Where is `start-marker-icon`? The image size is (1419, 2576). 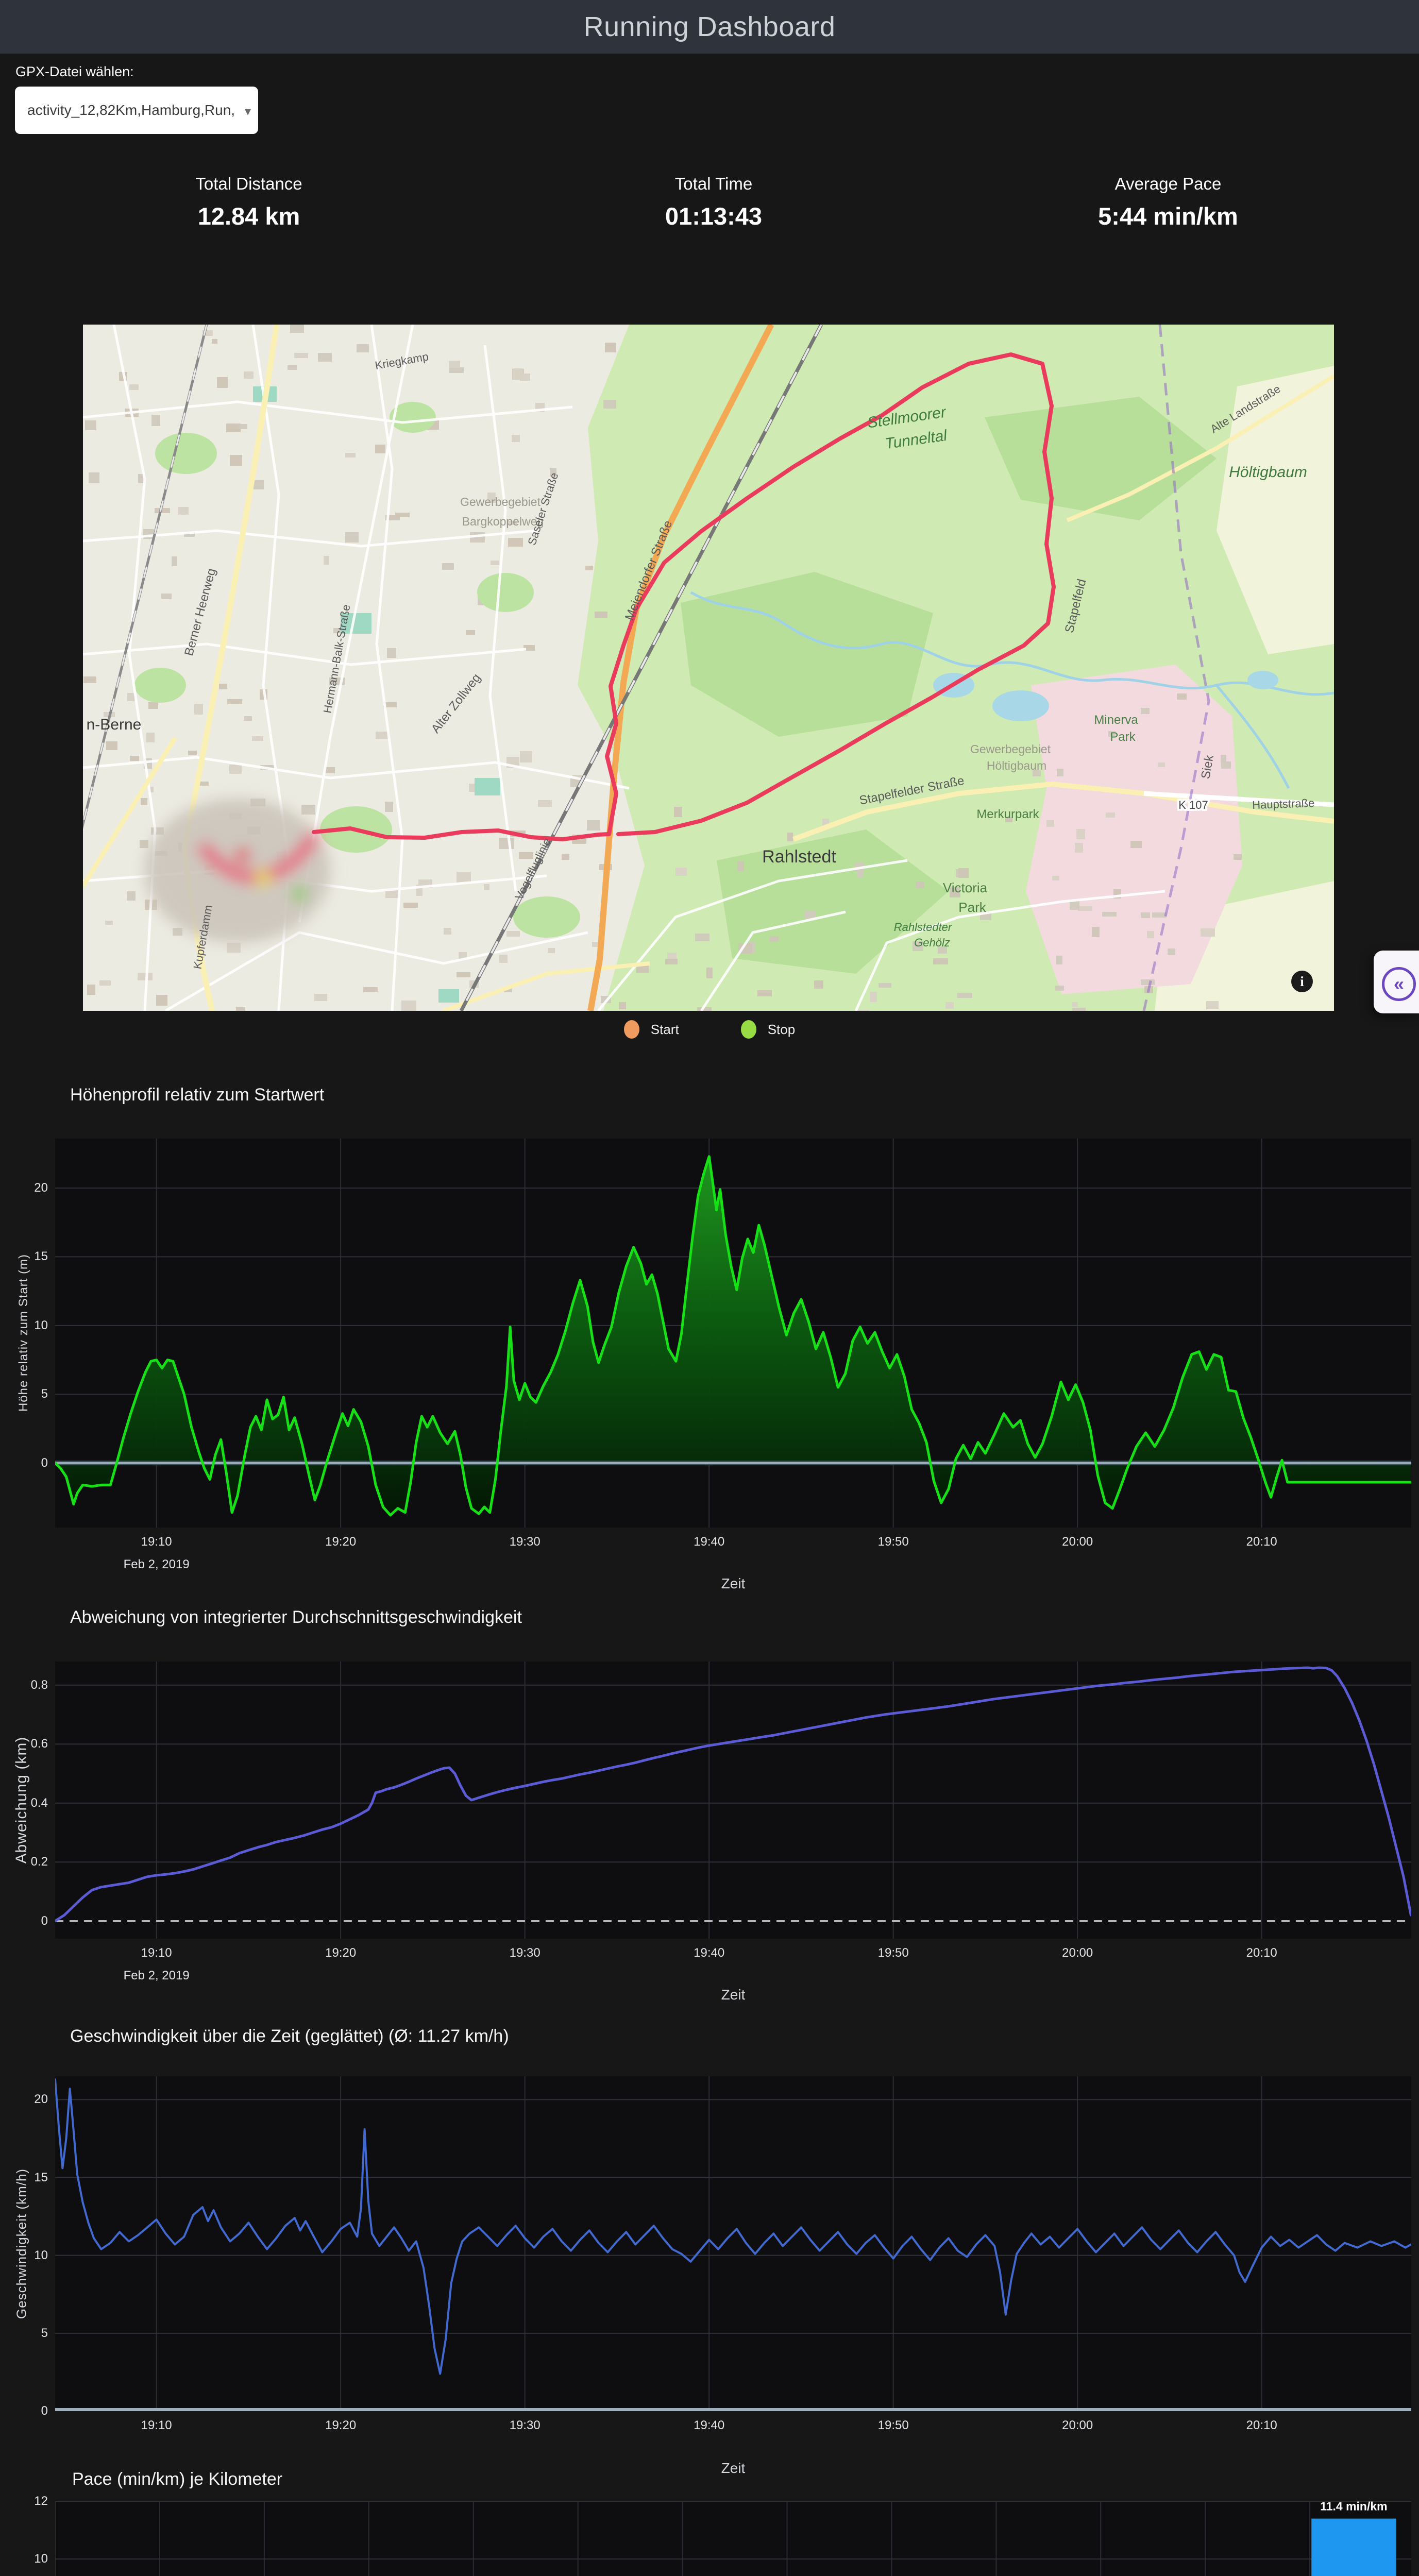 start-marker-icon is located at coordinates (631, 1029).